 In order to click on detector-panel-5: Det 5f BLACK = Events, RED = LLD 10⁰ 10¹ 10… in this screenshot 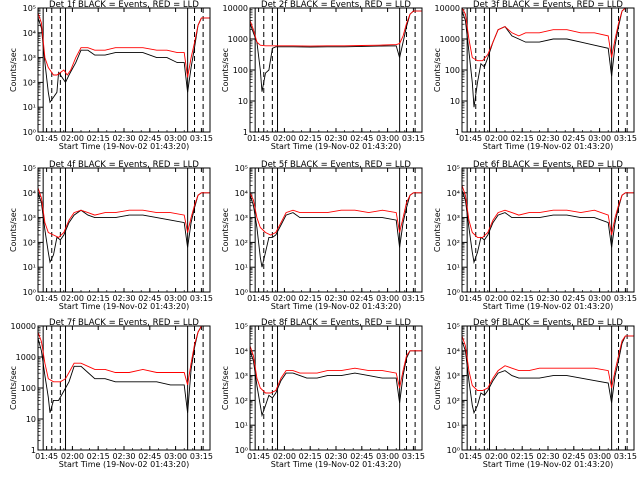, I will do `click(323, 235)`.